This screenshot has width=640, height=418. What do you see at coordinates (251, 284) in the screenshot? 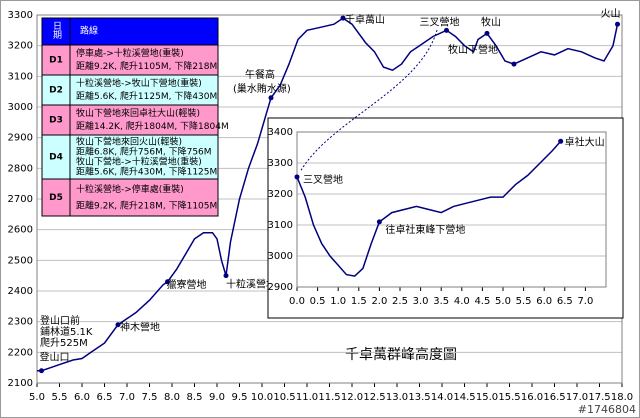
I see `marker-label: 十粒溪營地` at bounding box center [251, 284].